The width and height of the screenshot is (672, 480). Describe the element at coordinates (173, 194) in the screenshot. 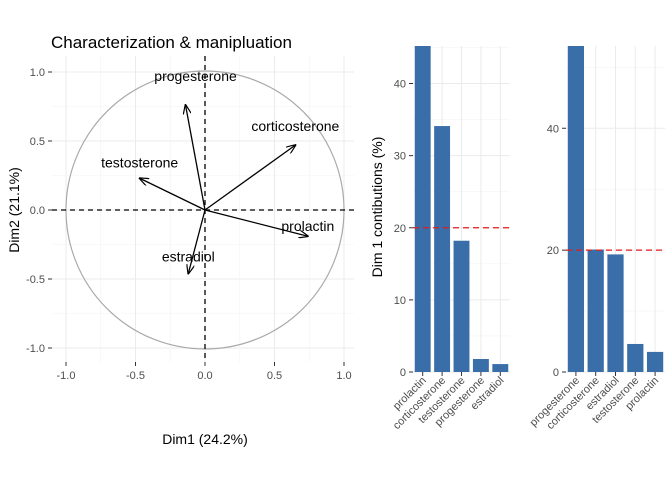

I see `loading-arrow-testosterone` at that location.